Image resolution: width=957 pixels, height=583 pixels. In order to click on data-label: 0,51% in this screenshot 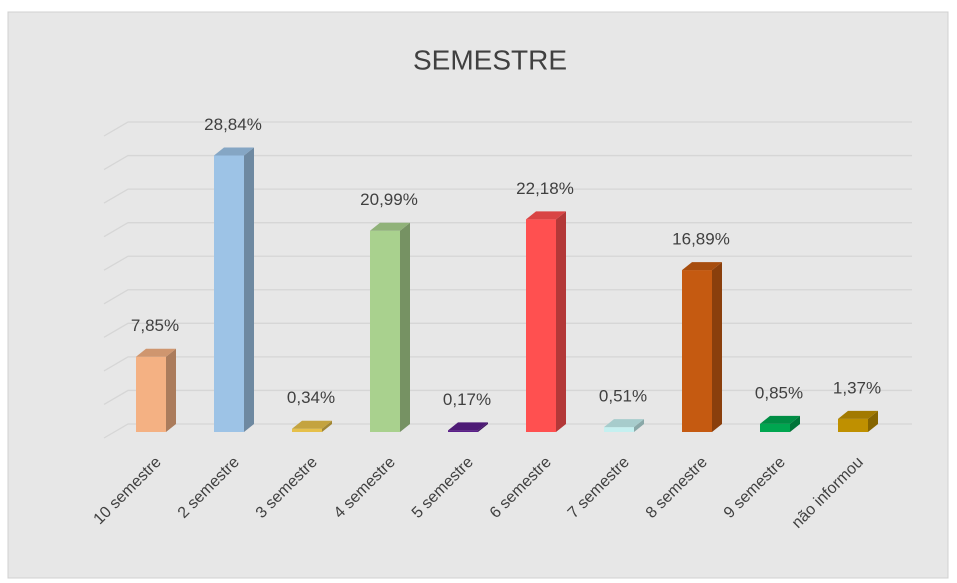, I will do `click(623, 396)`.